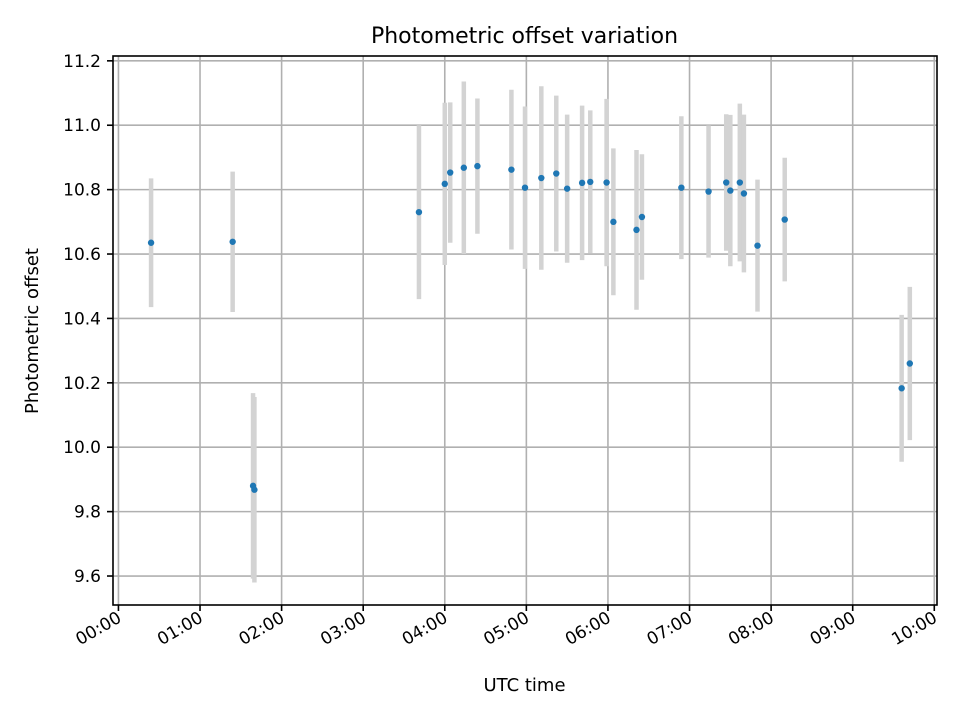  What do you see at coordinates (524, 685) in the screenshot?
I see `x-axis-label: UTC time` at bounding box center [524, 685].